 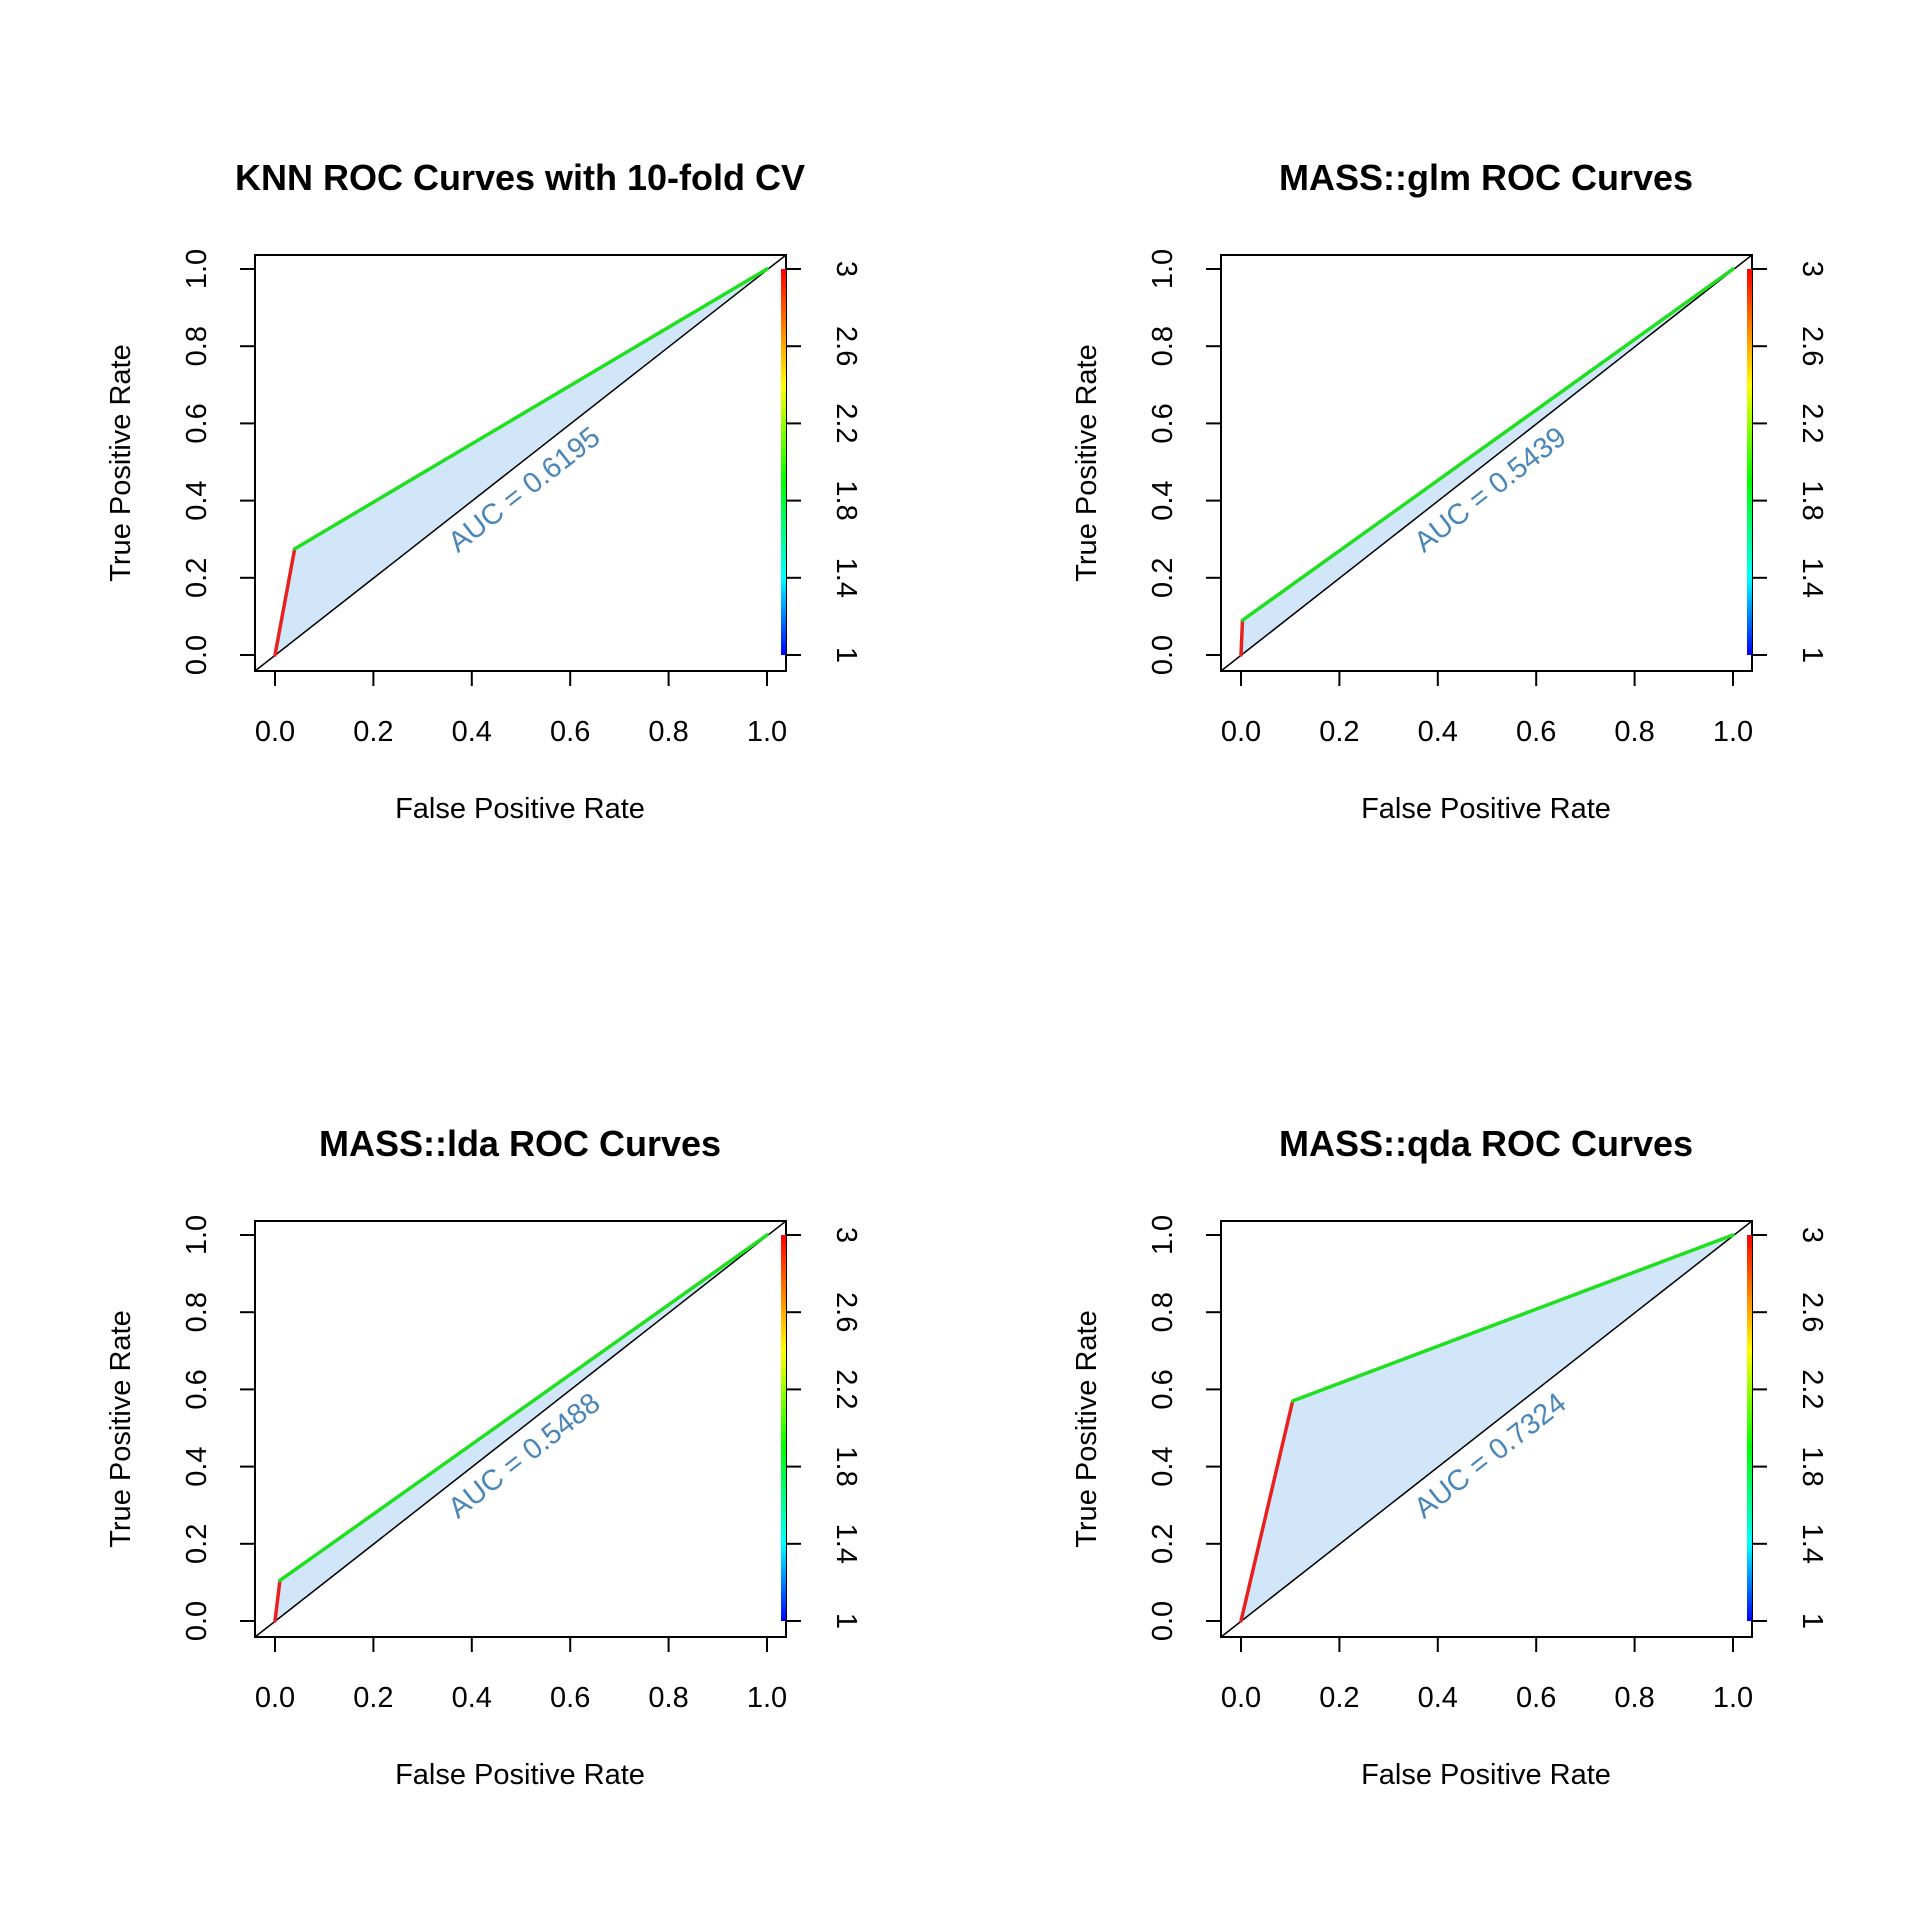 What do you see at coordinates (520, 1143) in the screenshot?
I see `chart-title: MASS::lda ROC Curves` at bounding box center [520, 1143].